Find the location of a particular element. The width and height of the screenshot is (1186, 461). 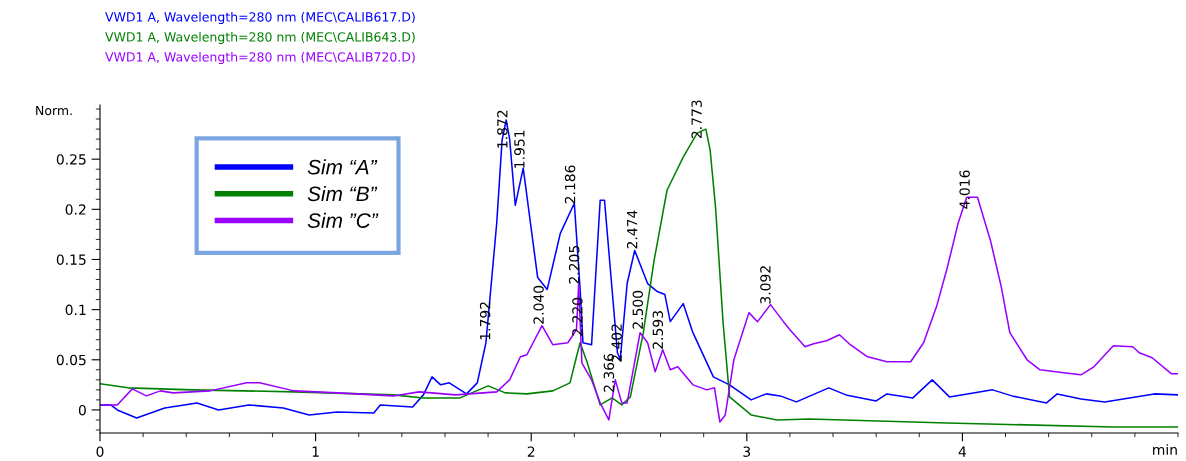

annotation: 1.951 is located at coordinates (519, 149).